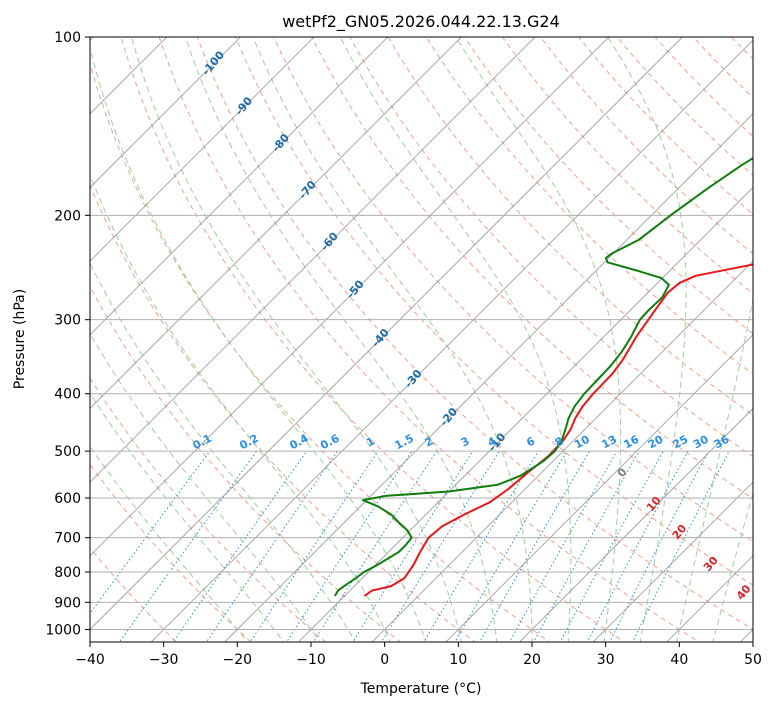 The image size is (775, 708). What do you see at coordinates (656, 442) in the screenshot?
I see `mixing-ratio-label: 20` at bounding box center [656, 442].